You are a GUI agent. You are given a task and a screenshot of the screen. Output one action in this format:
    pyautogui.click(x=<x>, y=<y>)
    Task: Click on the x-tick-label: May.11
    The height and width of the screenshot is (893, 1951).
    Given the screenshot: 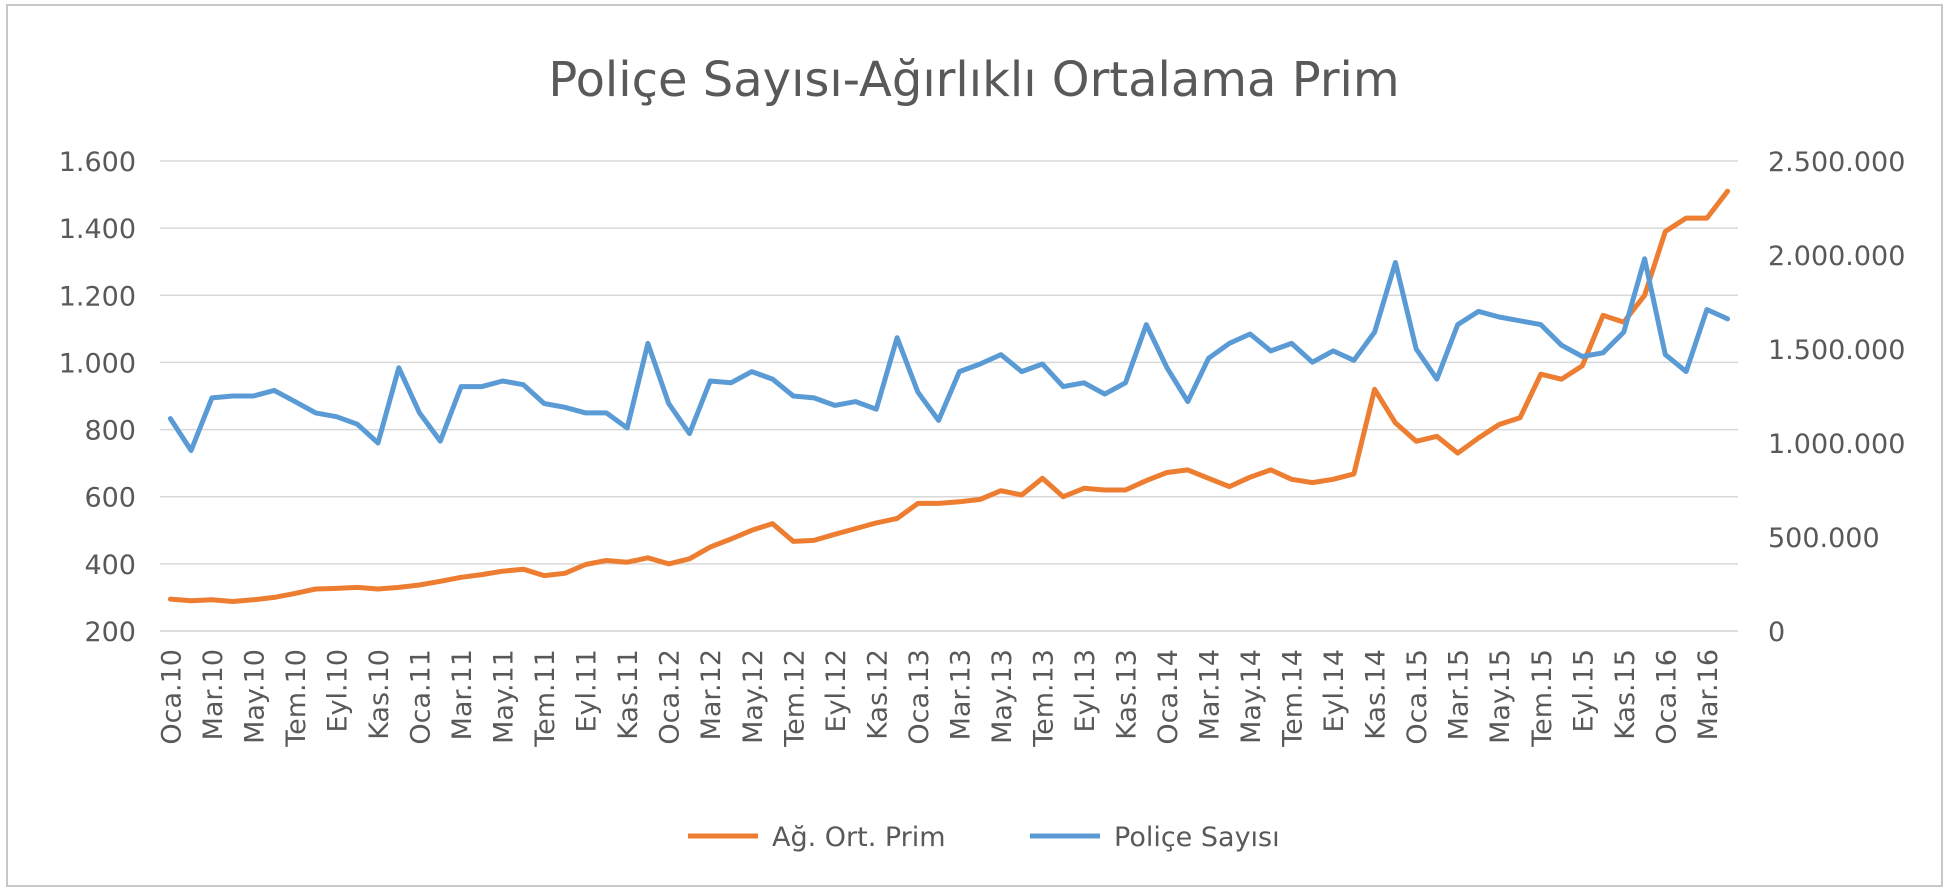 What is the action you would take?
    pyautogui.click(x=504, y=696)
    